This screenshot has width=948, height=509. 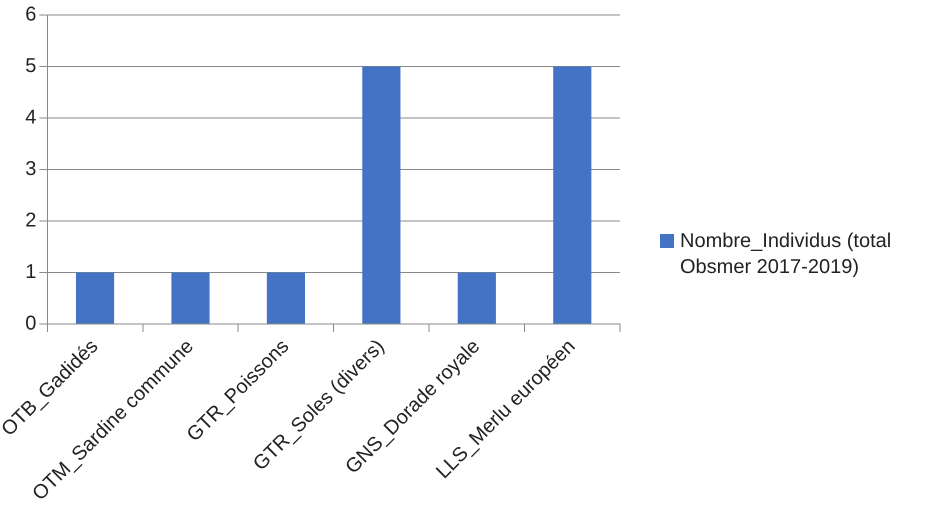 I want to click on legend-label: Nombre_Individus (total Obsmer 2017-2019), so click(x=786, y=254).